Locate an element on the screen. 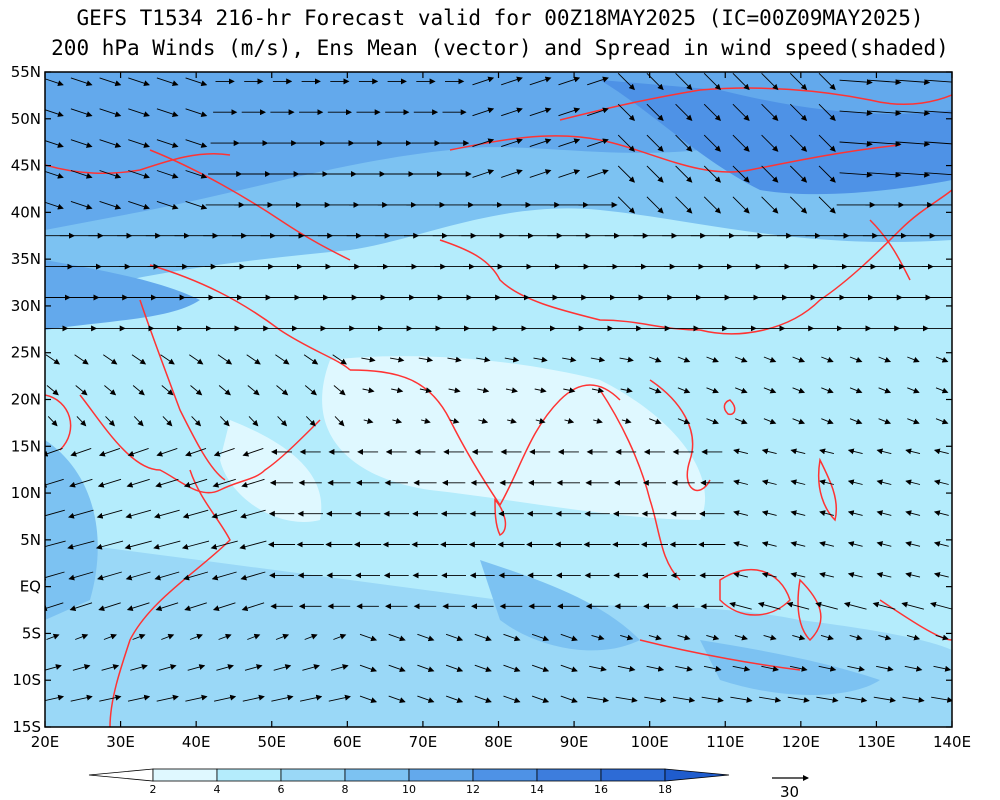 The height and width of the screenshot is (800, 1000). colorbar-label: 4 is located at coordinates (217, 789).